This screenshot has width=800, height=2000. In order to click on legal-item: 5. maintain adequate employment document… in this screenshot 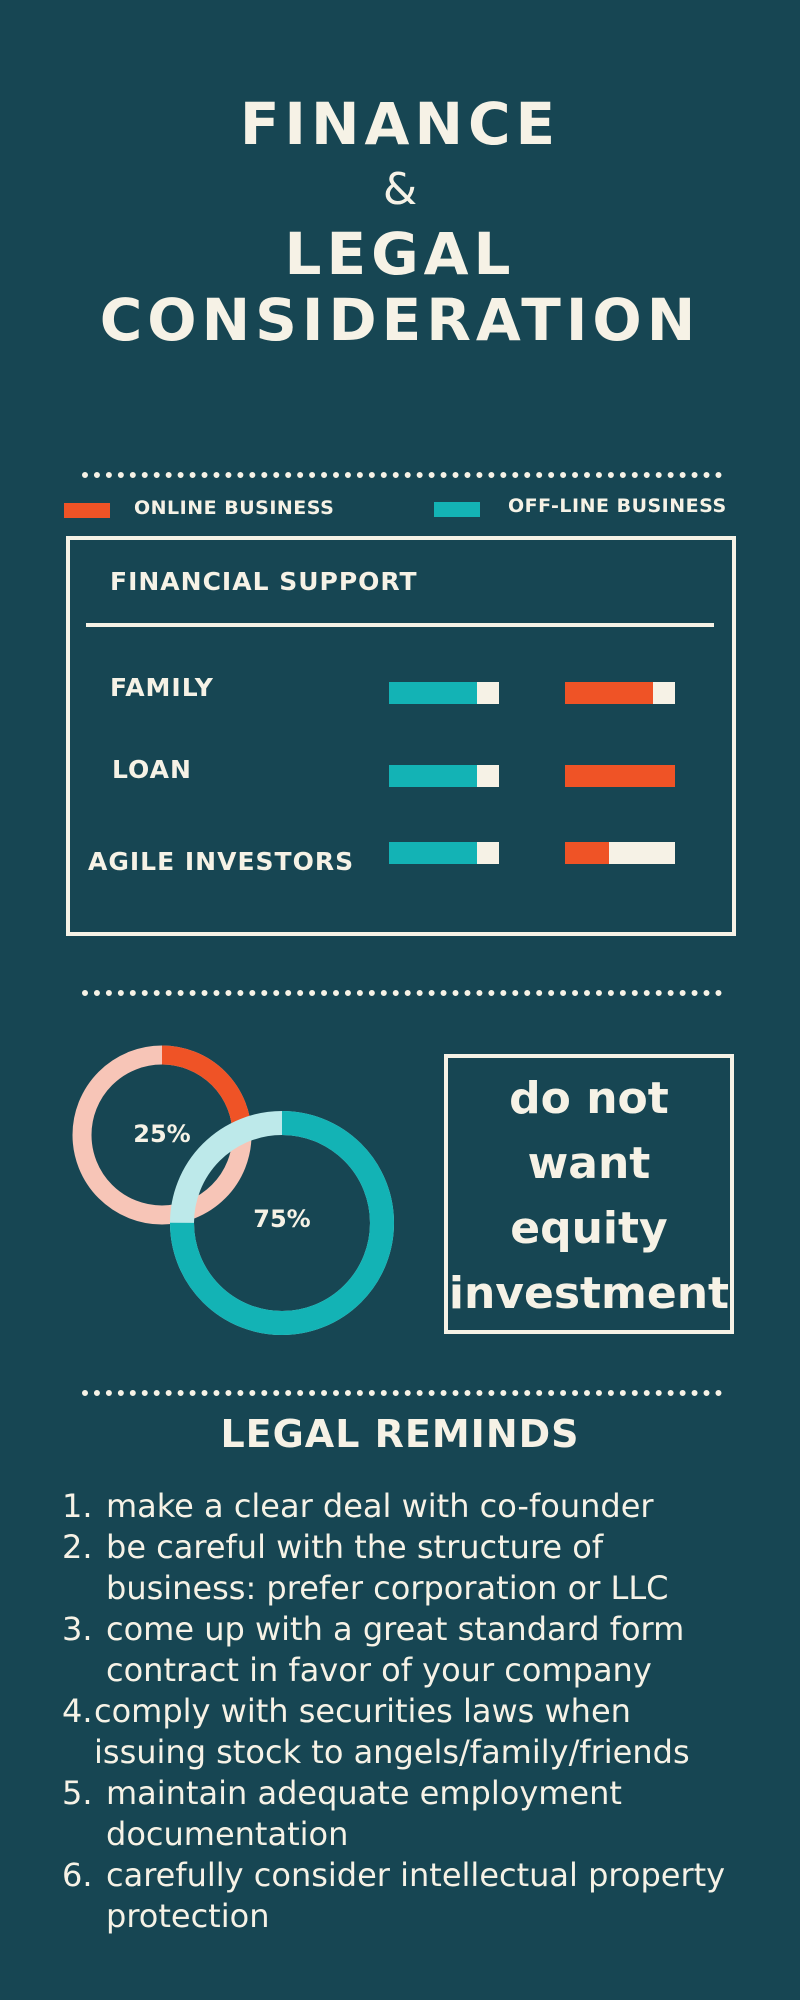, I will do `click(412, 1814)`.